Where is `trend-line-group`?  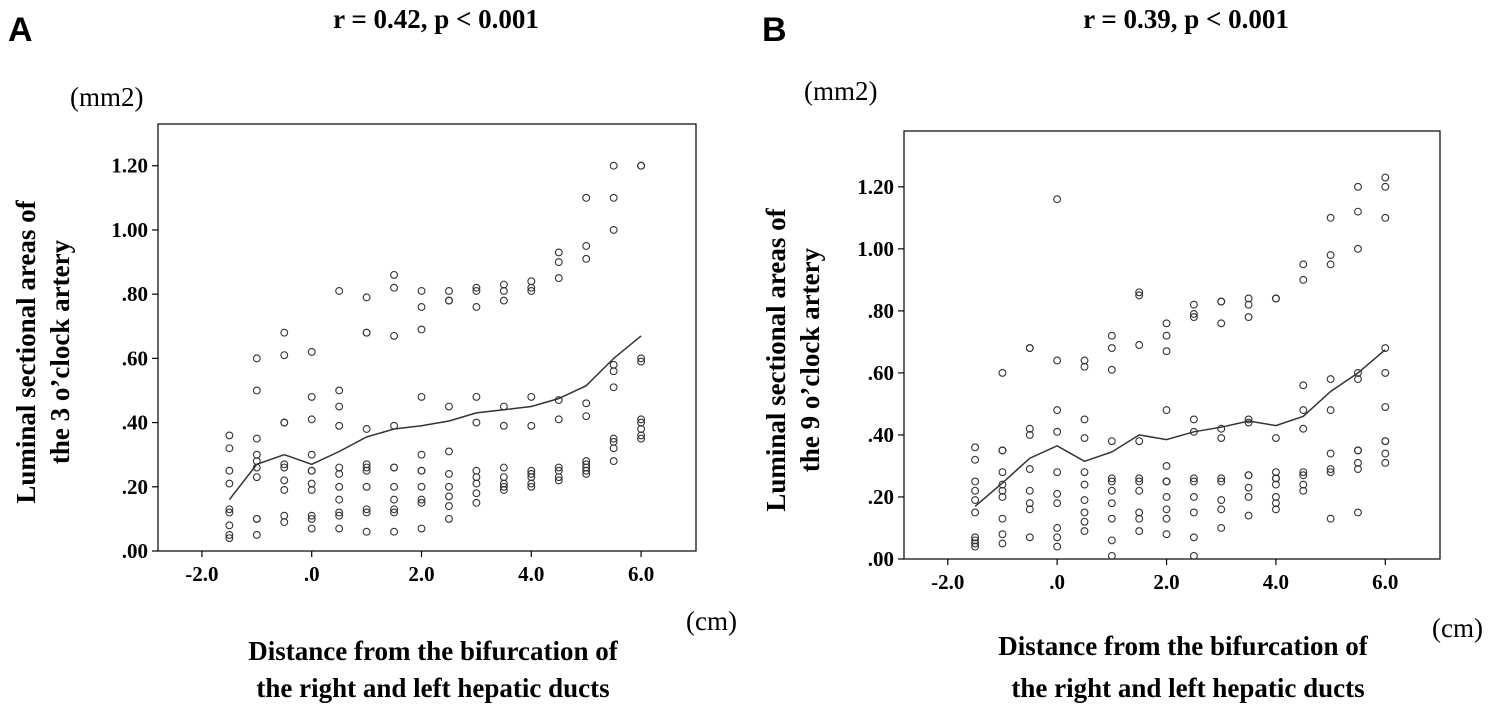 trend-line-group is located at coordinates (435, 418).